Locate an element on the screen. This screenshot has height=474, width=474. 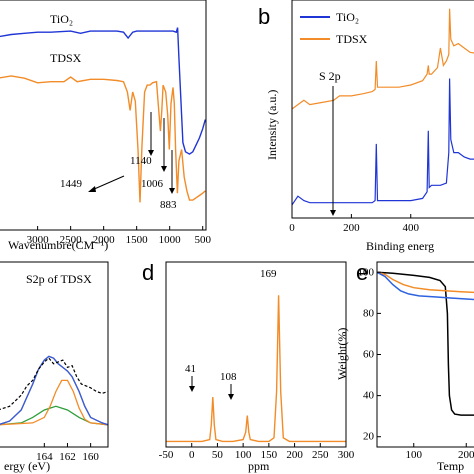
annotation-169: 169 is located at coordinates (268, 274).